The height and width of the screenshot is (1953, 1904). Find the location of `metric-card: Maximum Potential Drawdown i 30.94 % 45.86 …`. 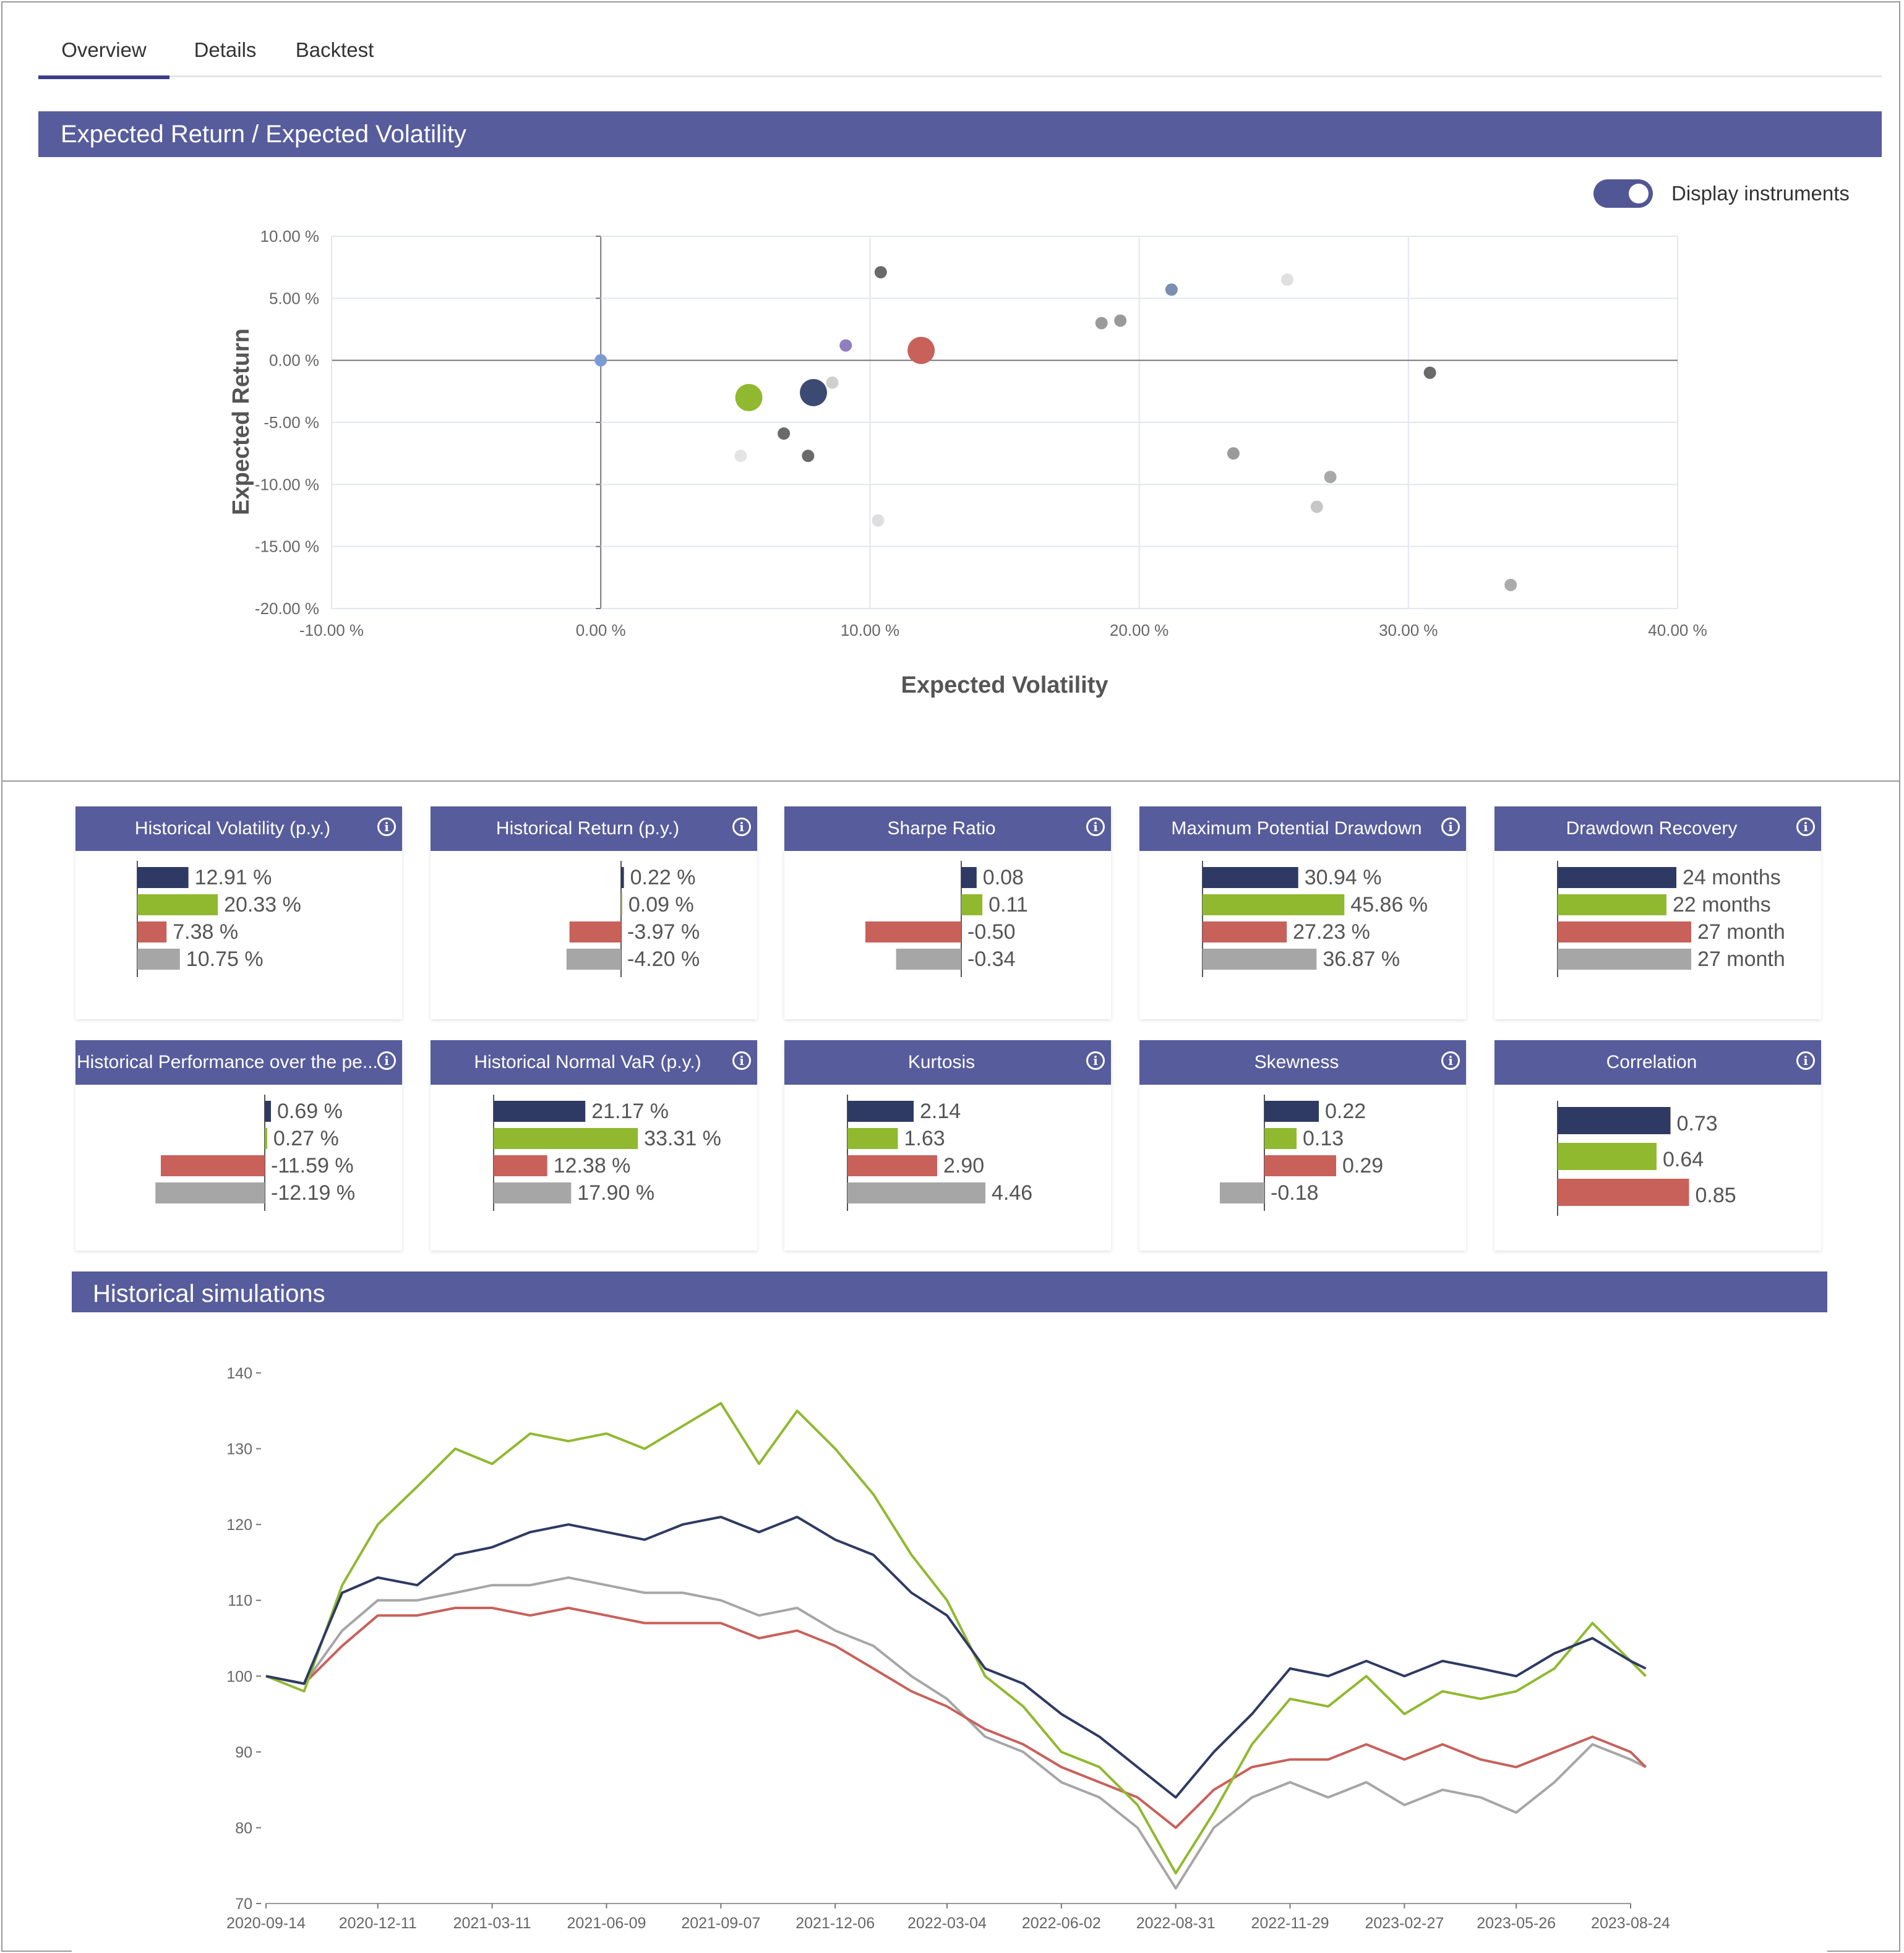

metric-card: Maximum Potential Drawdown i 30.94 % 45.86 … is located at coordinates (1302, 912).